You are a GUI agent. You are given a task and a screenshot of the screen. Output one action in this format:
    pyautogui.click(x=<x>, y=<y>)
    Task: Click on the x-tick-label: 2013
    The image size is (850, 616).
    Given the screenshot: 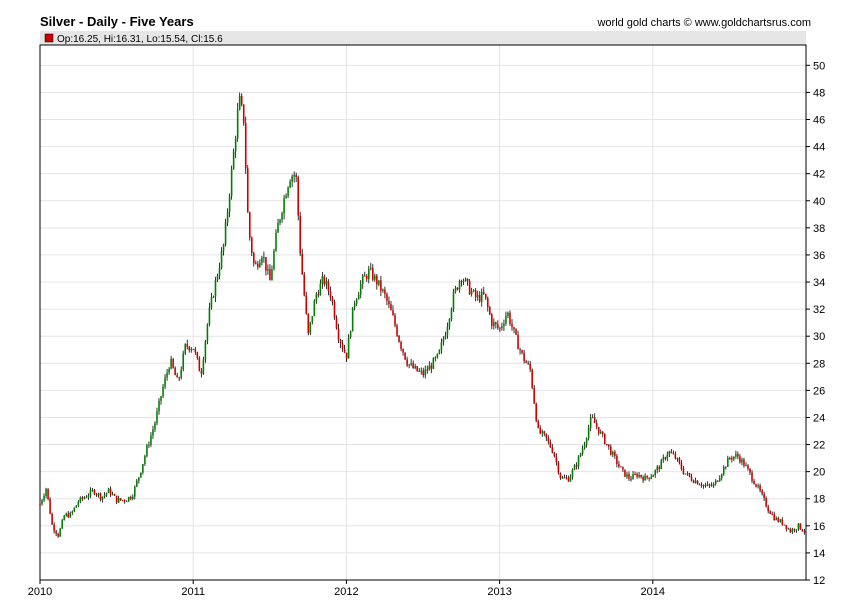 What is the action you would take?
    pyautogui.click(x=499, y=592)
    